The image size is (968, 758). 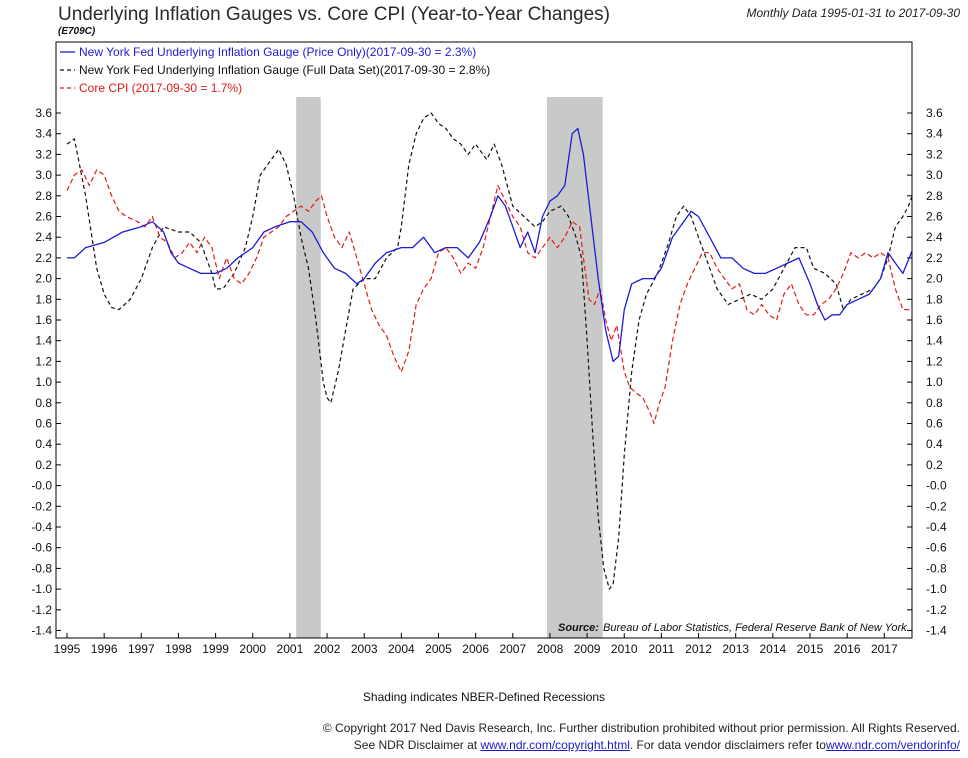 What do you see at coordinates (772, 649) in the screenshot?
I see `x-tick-label: 2014` at bounding box center [772, 649].